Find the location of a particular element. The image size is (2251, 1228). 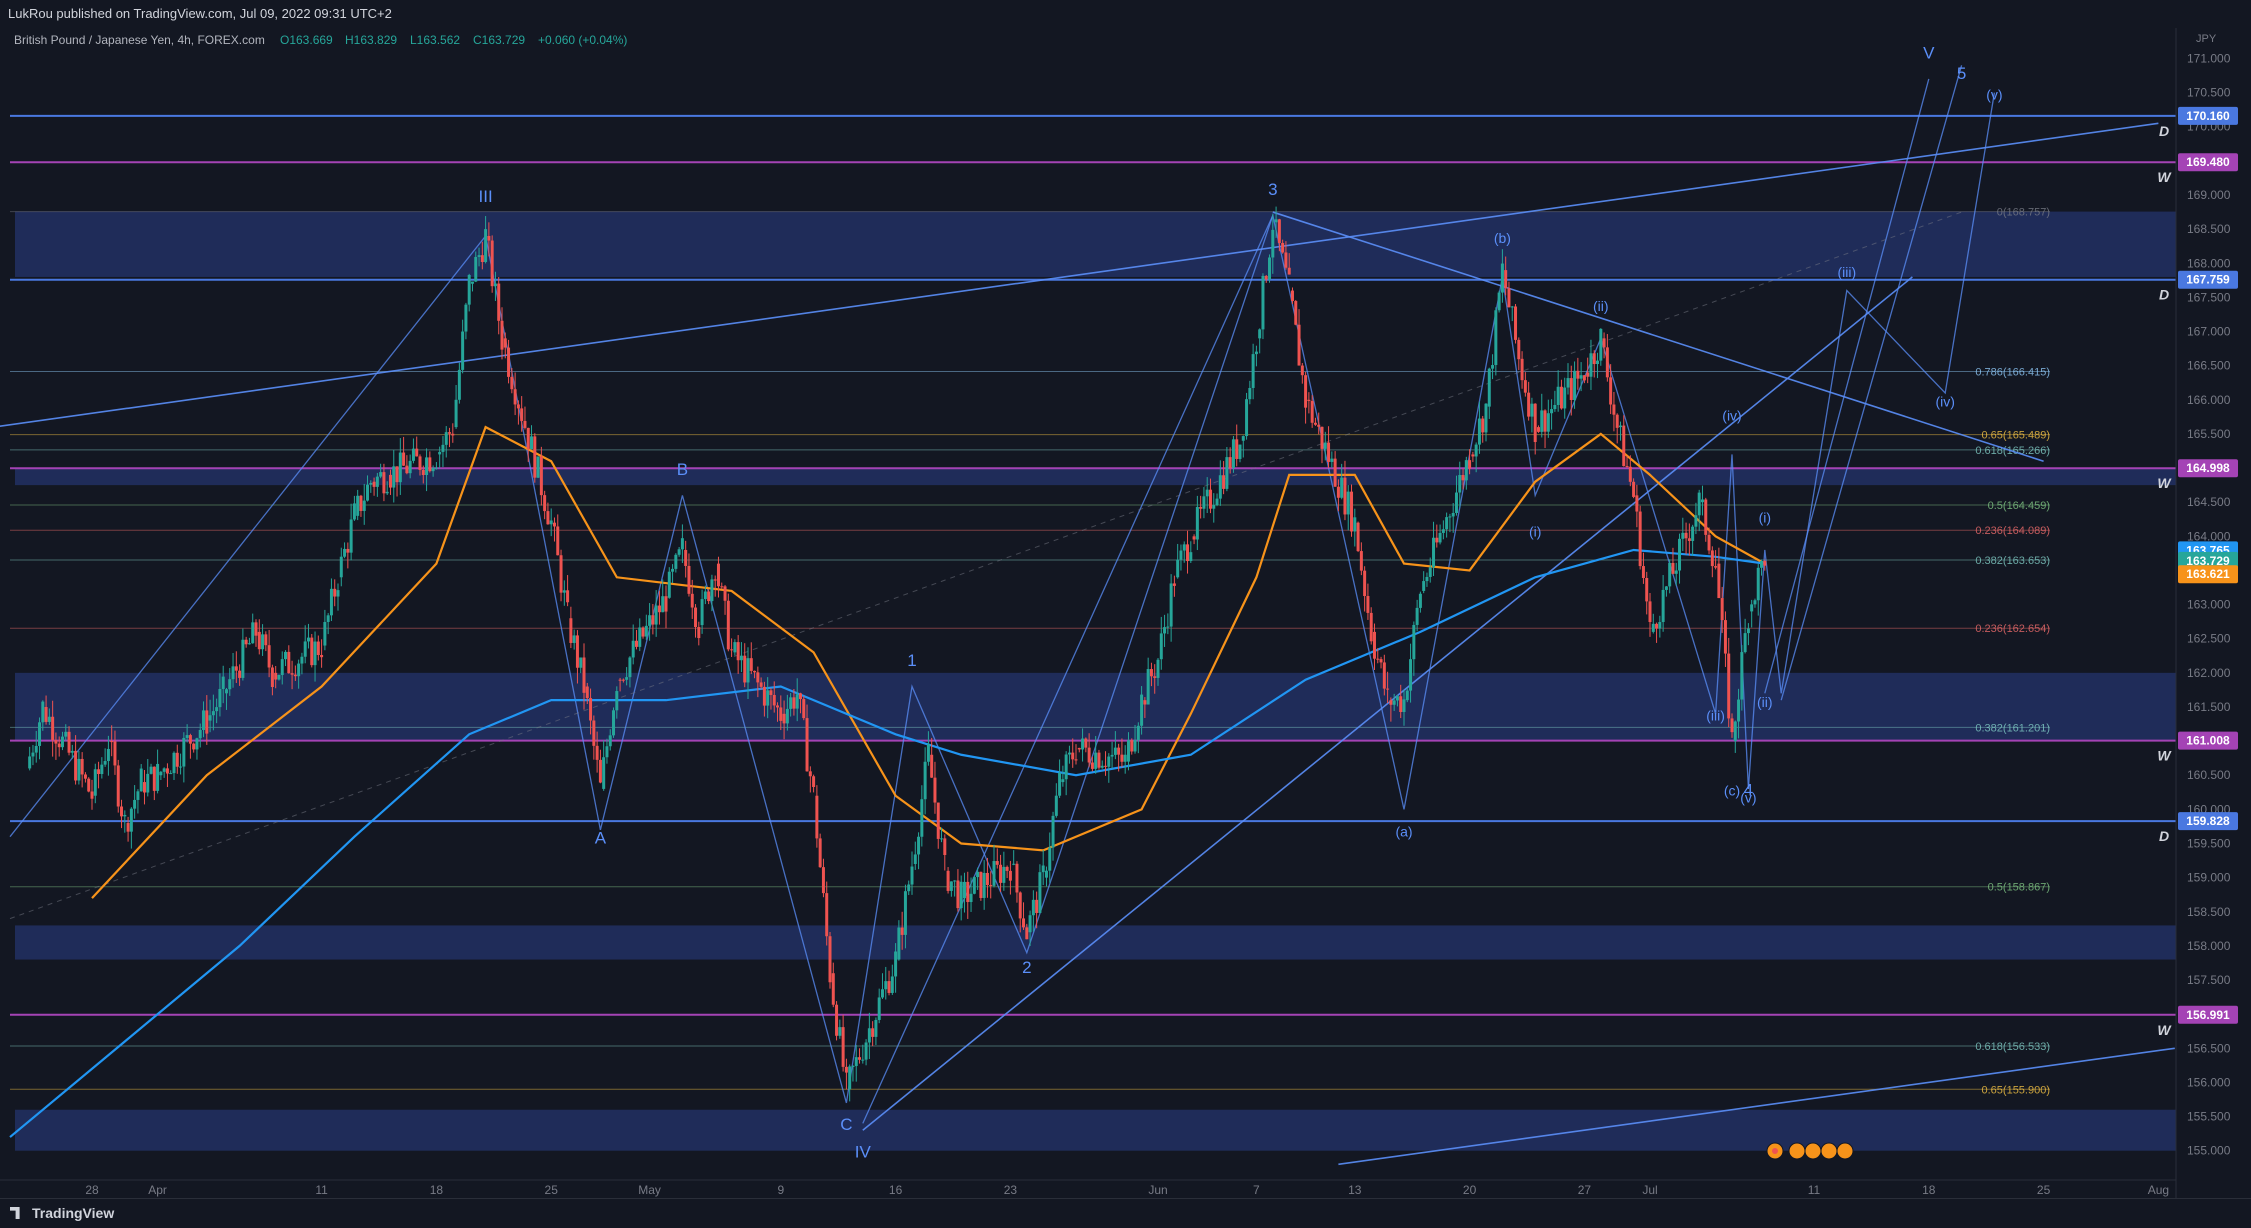

wave-label: (v) is located at coordinates (1748, 798).